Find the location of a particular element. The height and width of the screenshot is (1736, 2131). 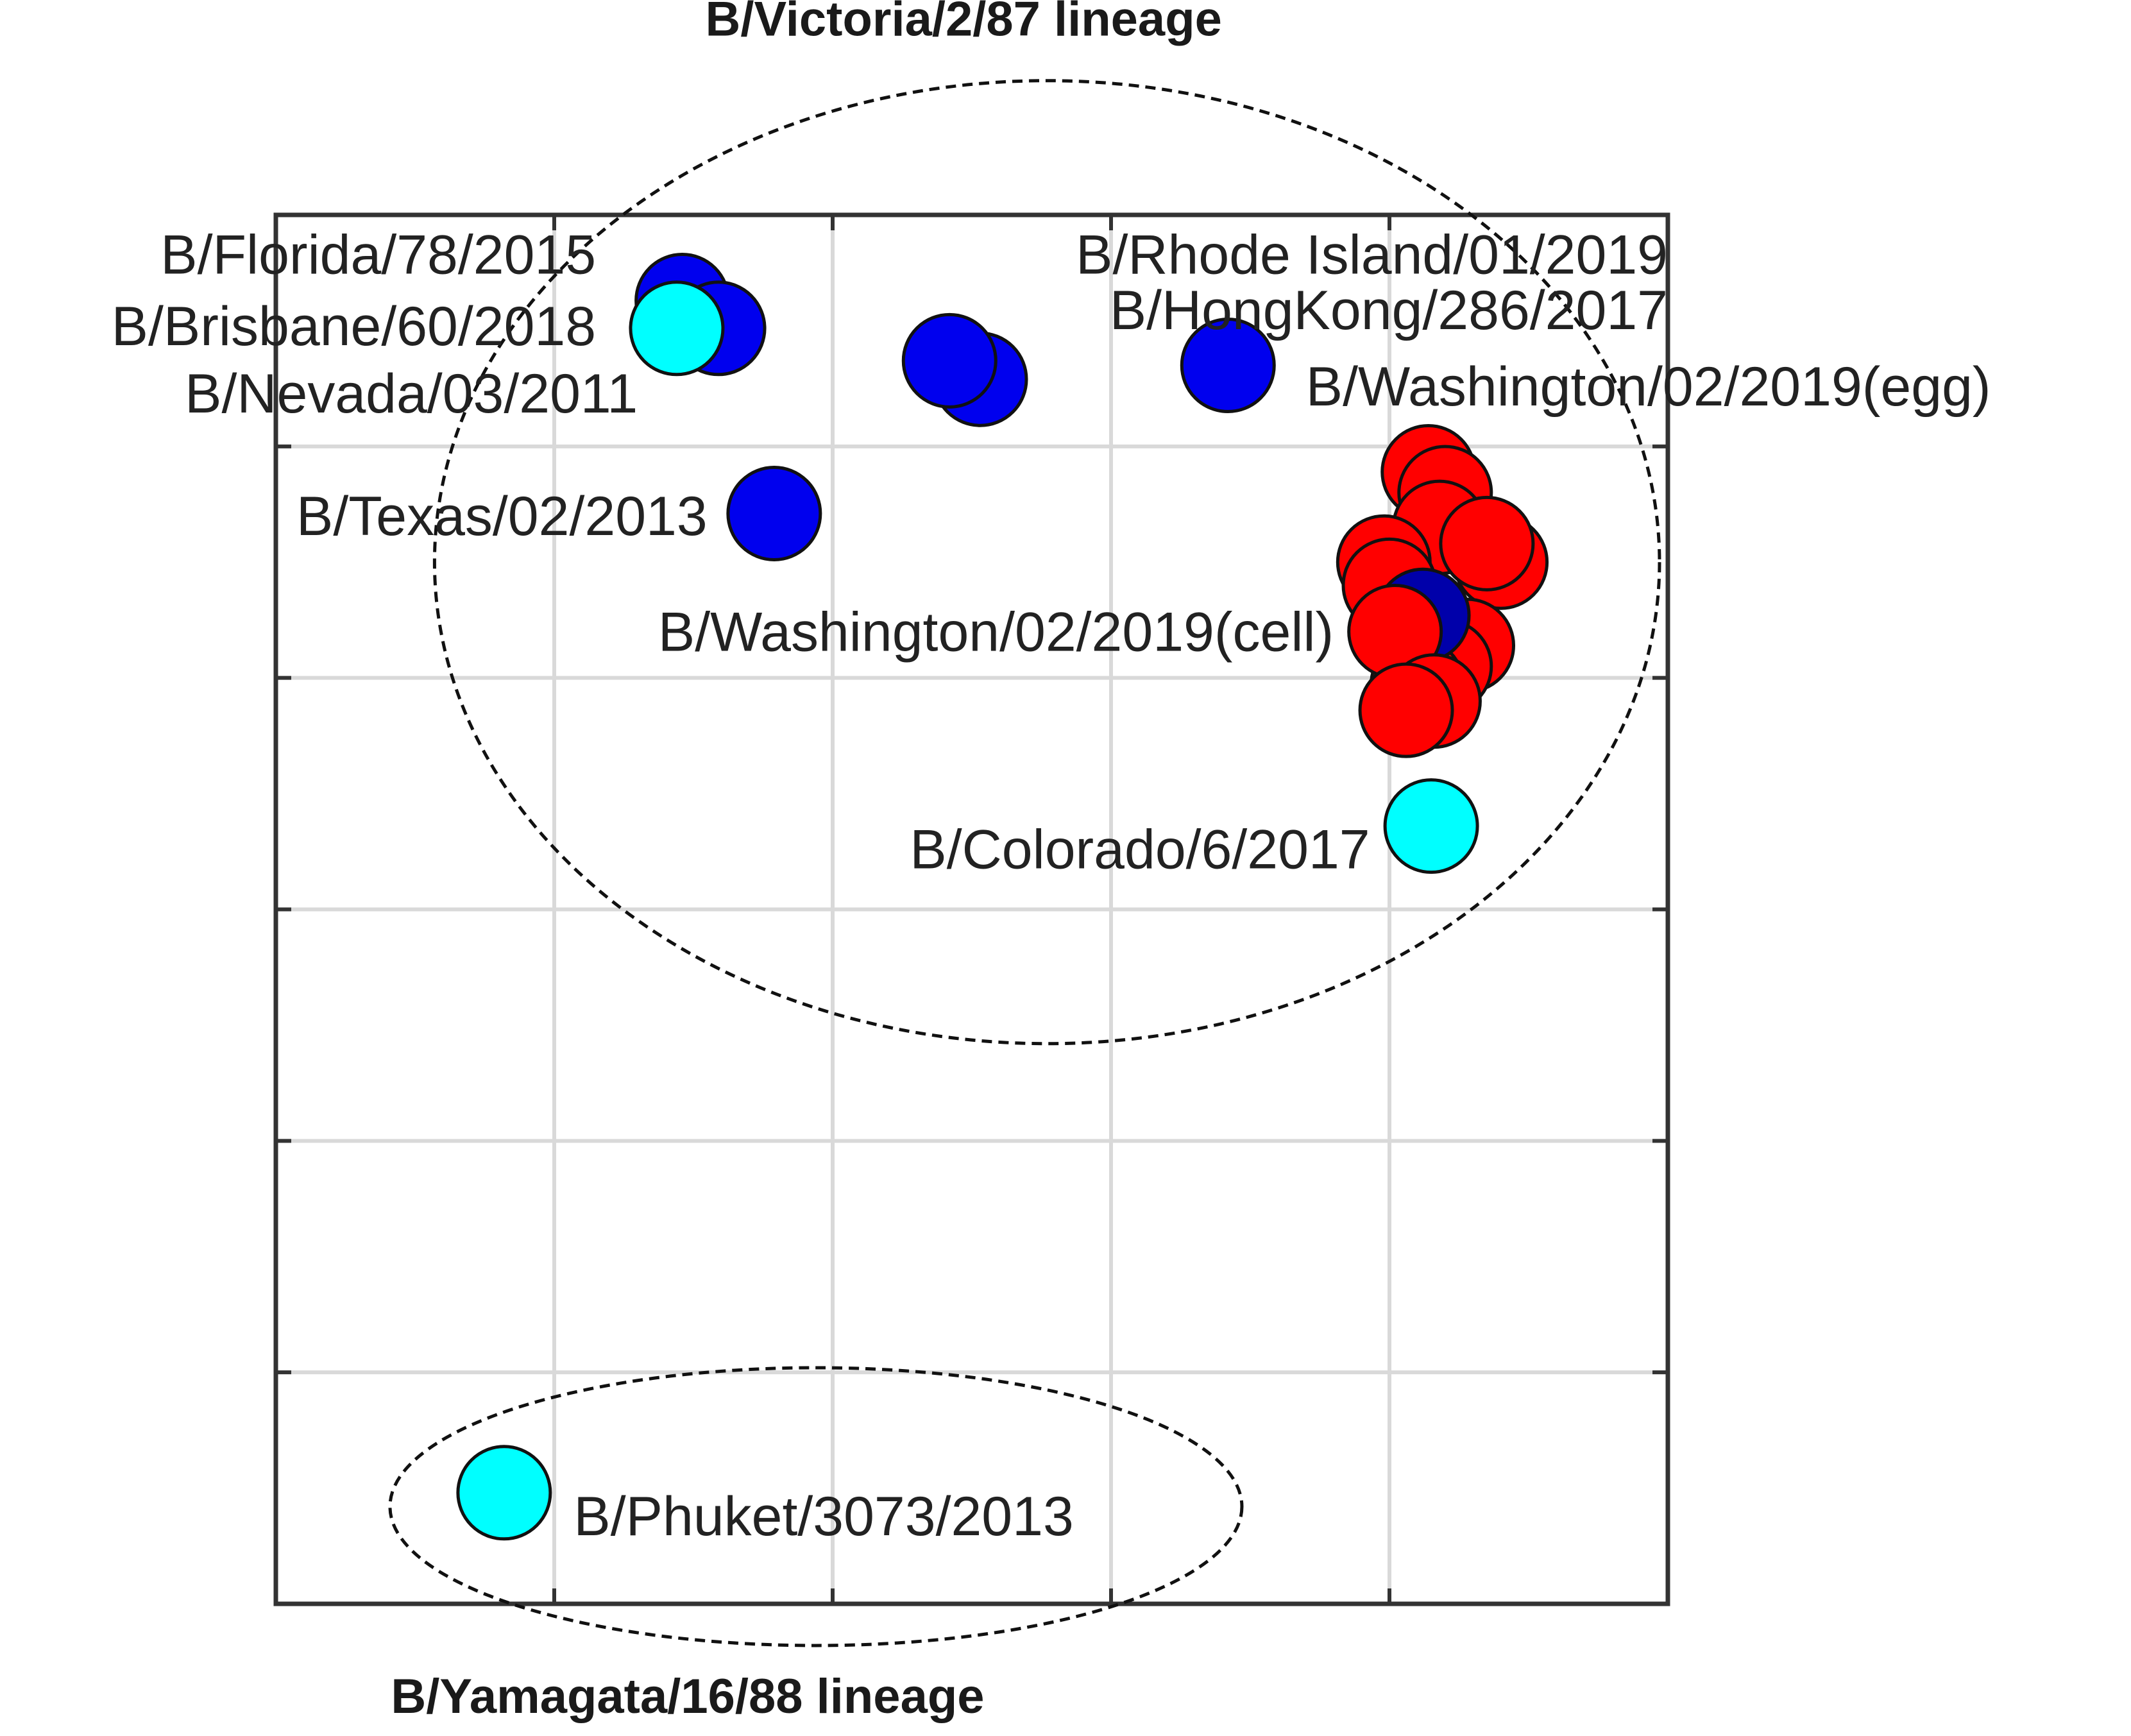

strain-label: B/Washington/02/2019(egg) is located at coordinates (1648, 387).